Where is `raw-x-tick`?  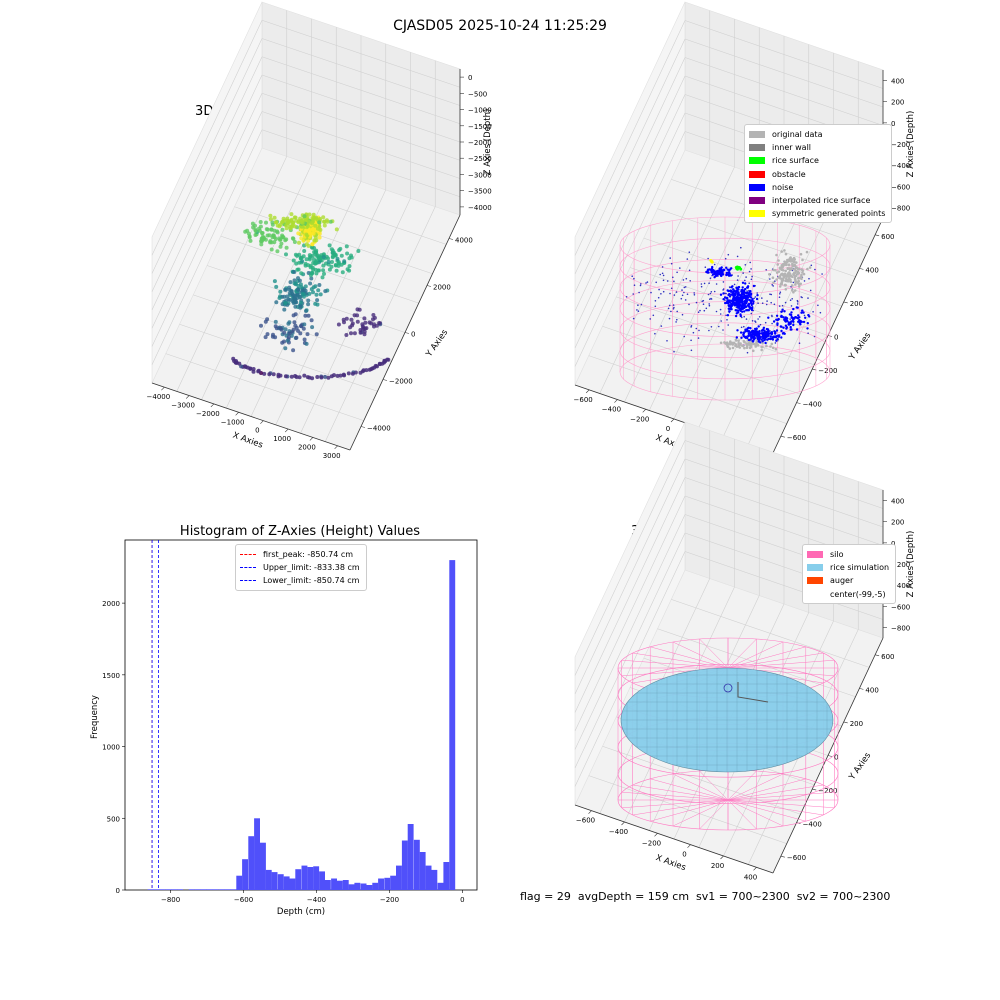
raw-x-tick is located at coordinates (163, 388).